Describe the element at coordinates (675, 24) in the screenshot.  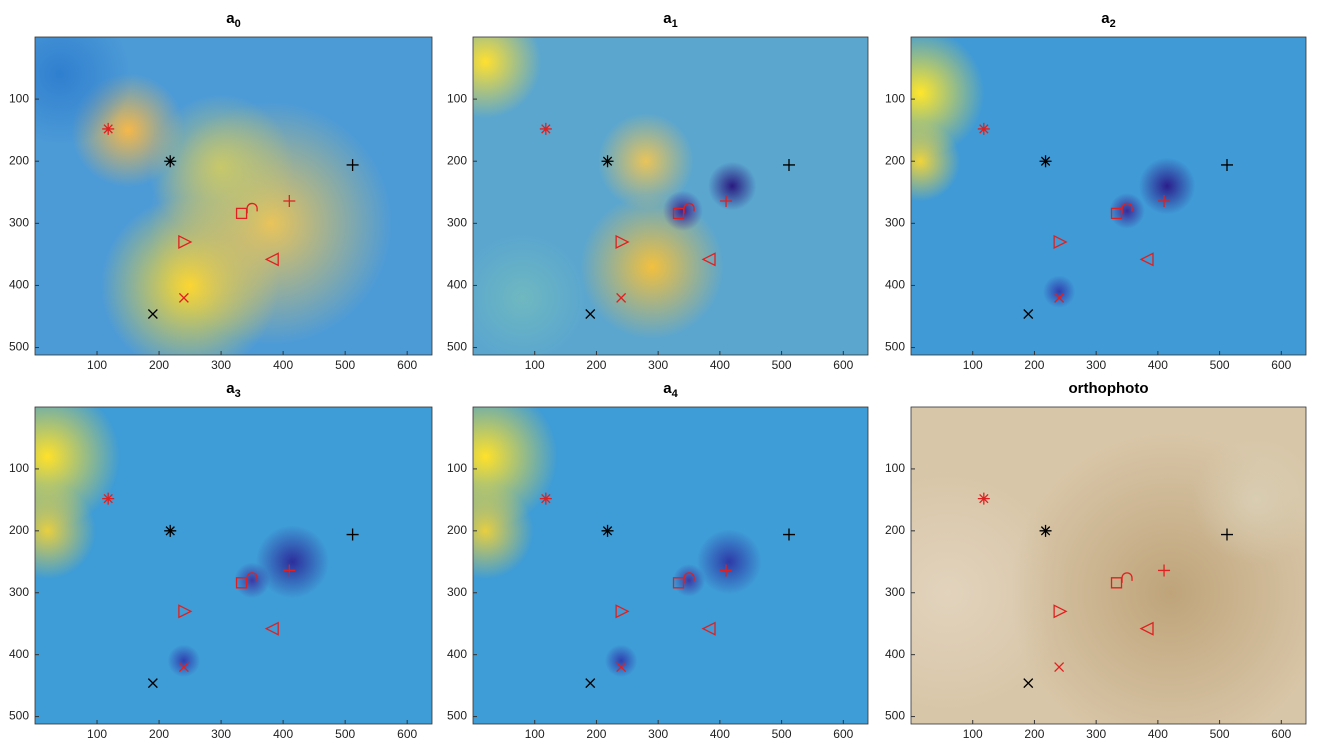
I see `title-subscript: 1` at that location.